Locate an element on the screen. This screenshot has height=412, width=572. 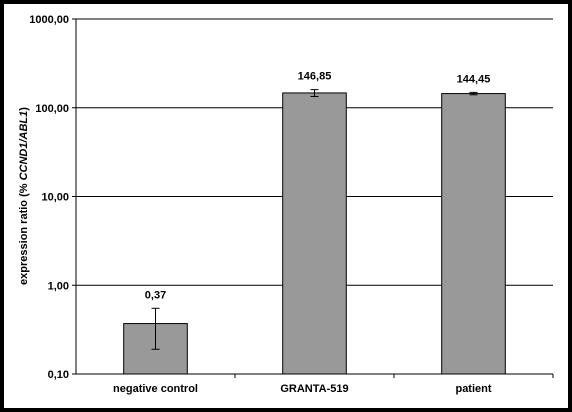
data-label: 144,45 is located at coordinates (474, 79).